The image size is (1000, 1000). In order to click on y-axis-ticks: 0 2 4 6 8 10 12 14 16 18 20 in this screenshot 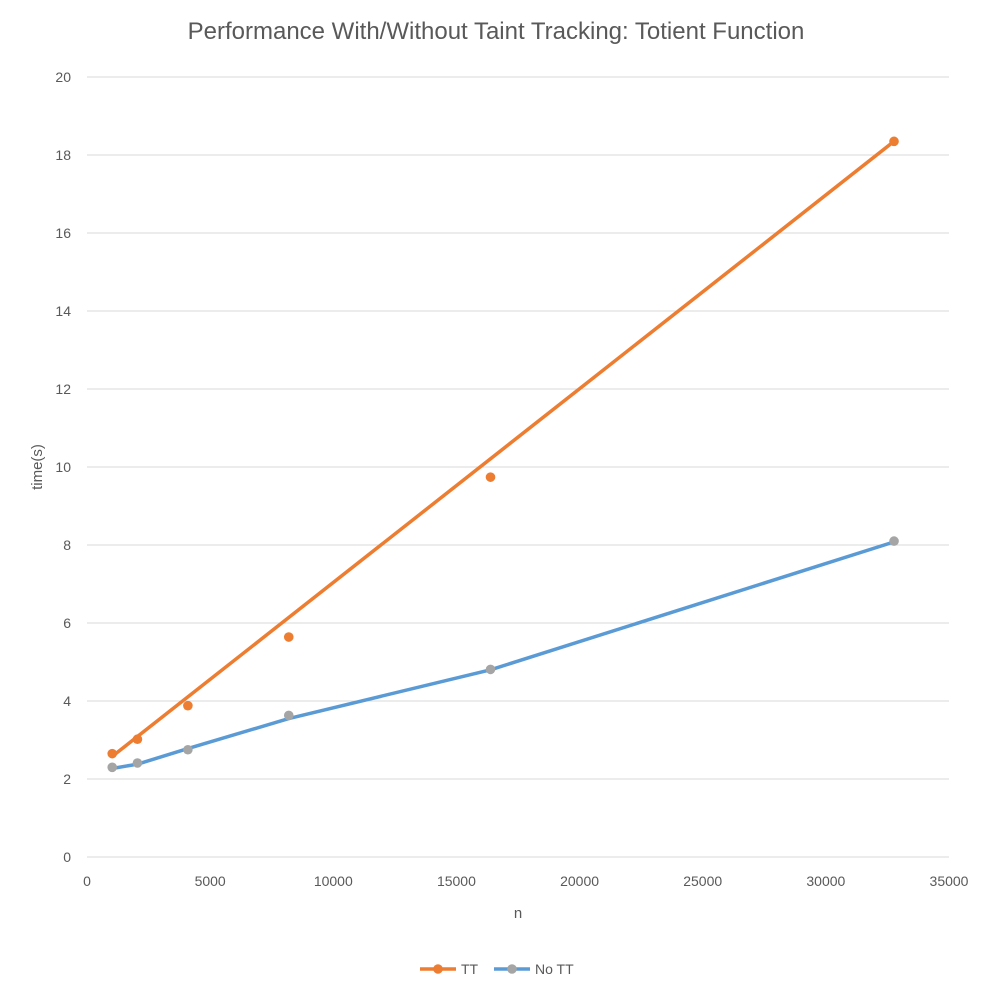, I will do `click(63, 467)`.